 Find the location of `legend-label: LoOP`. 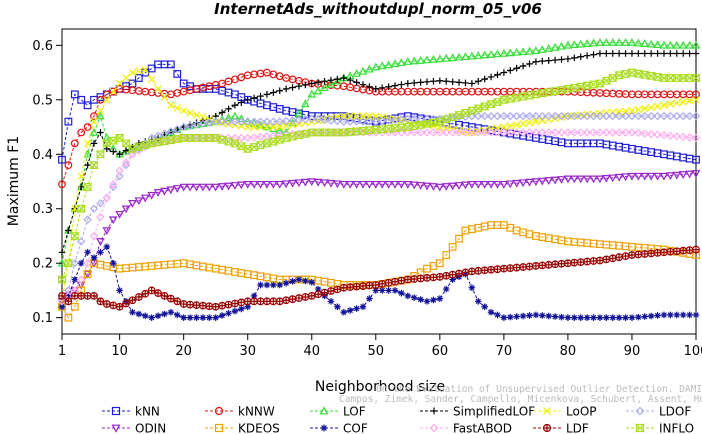

legend-label: LoOP is located at coordinates (581, 412).